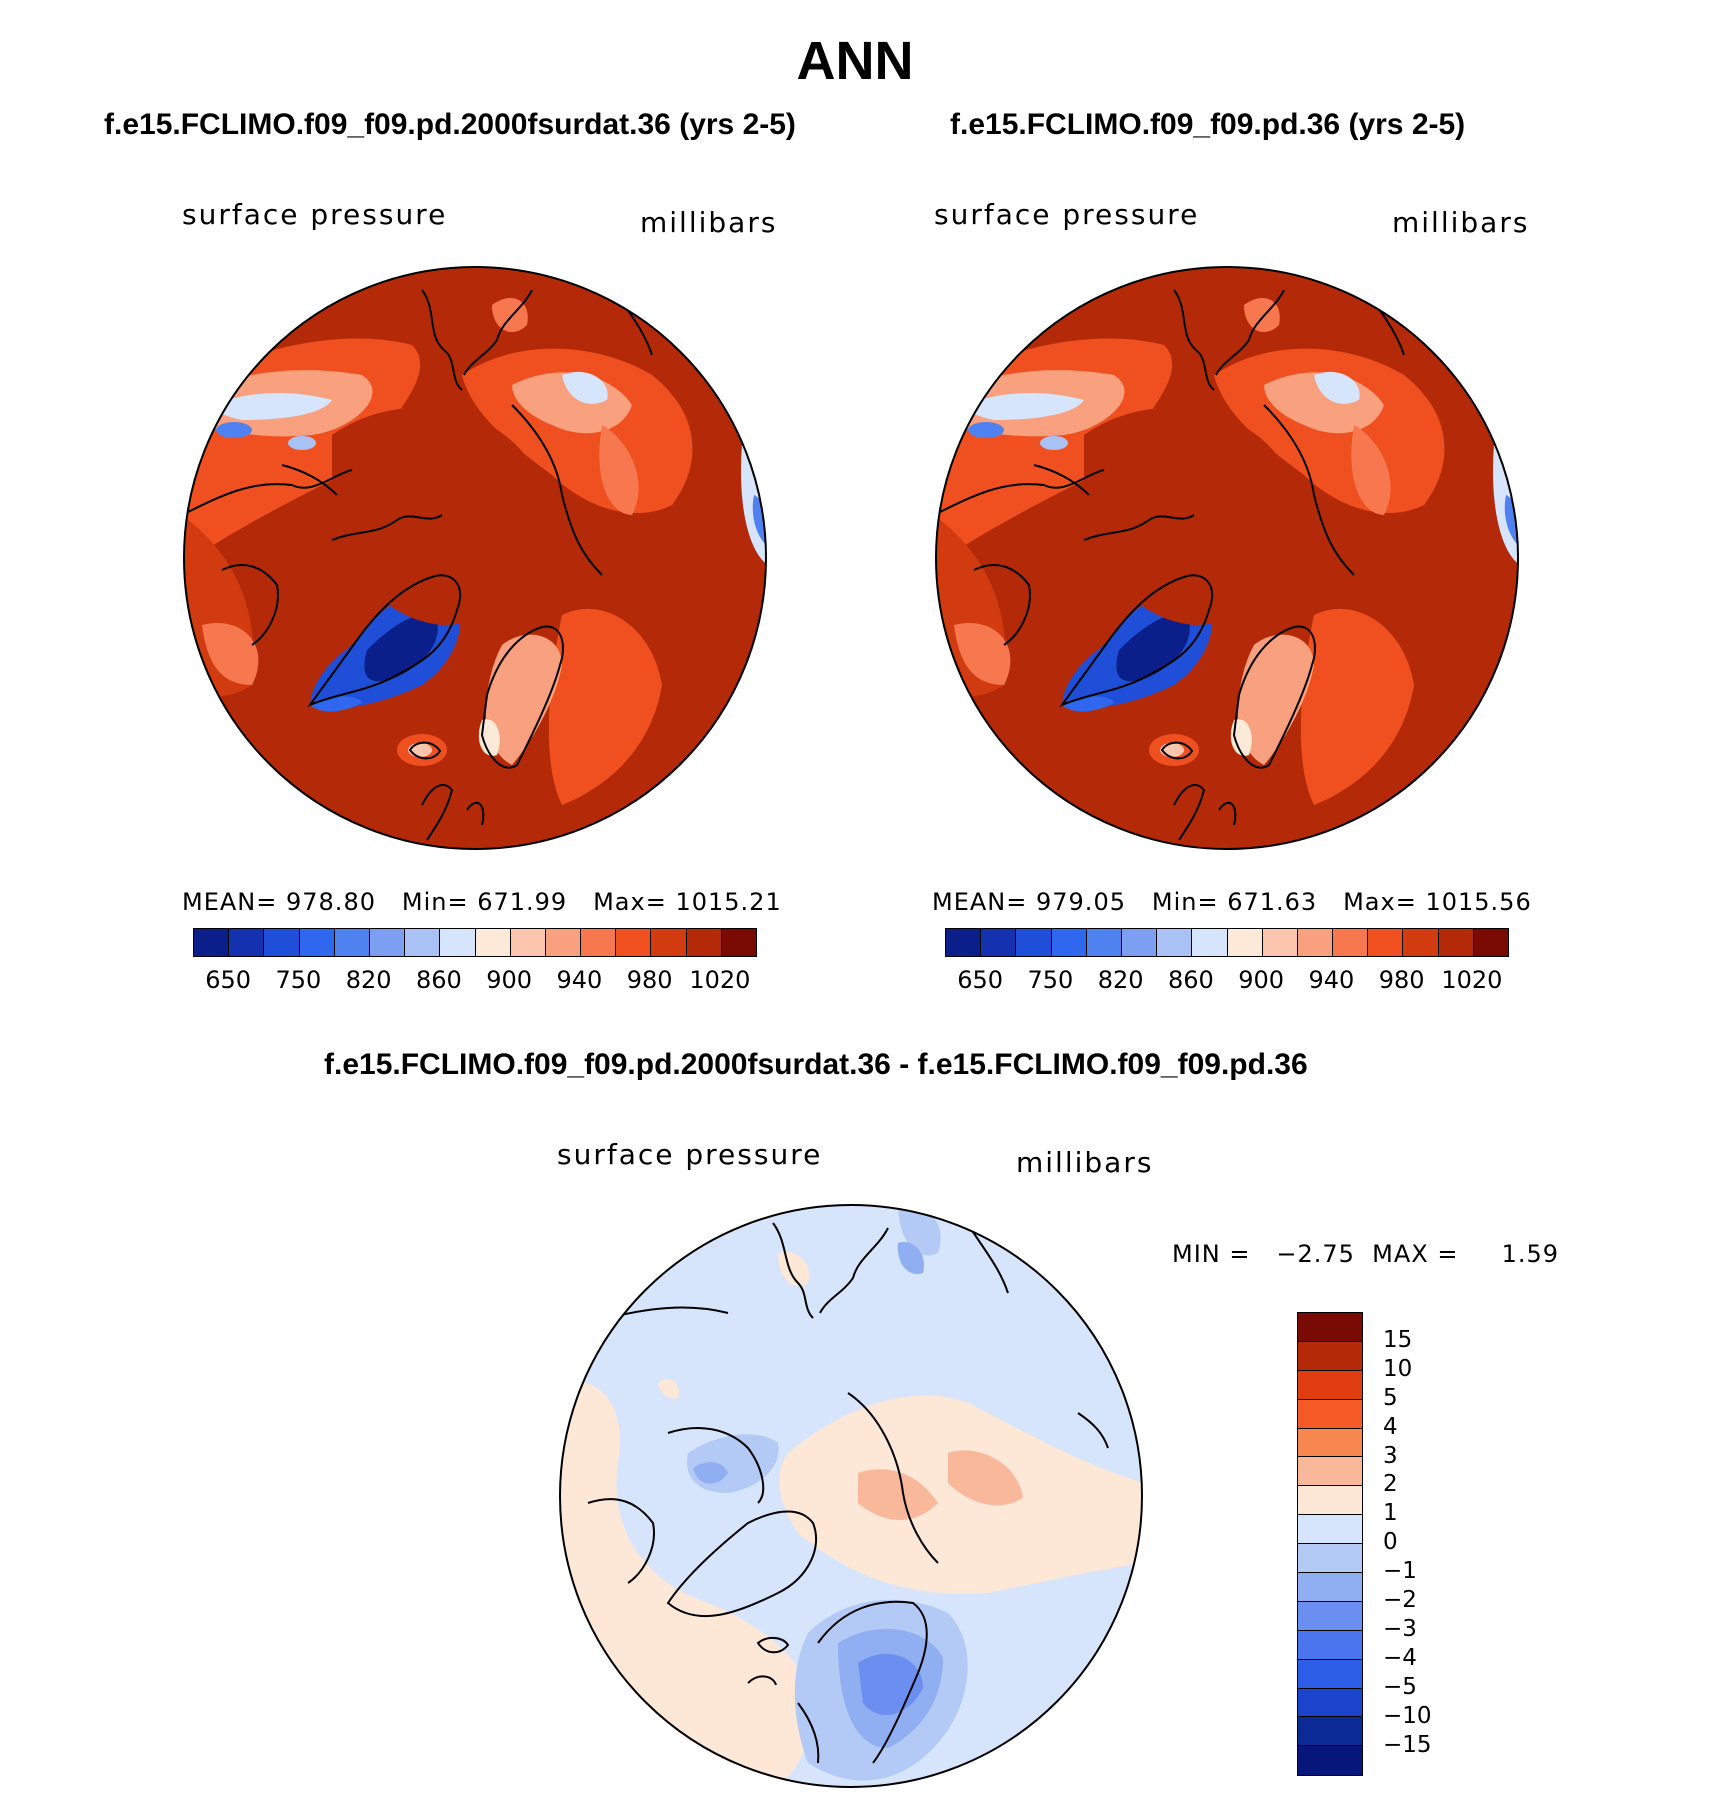 This screenshot has width=1710, height=1803. Describe the element at coordinates (331, 902) in the screenshot. I see `panel-1-mean-value: 978.80` at that location.